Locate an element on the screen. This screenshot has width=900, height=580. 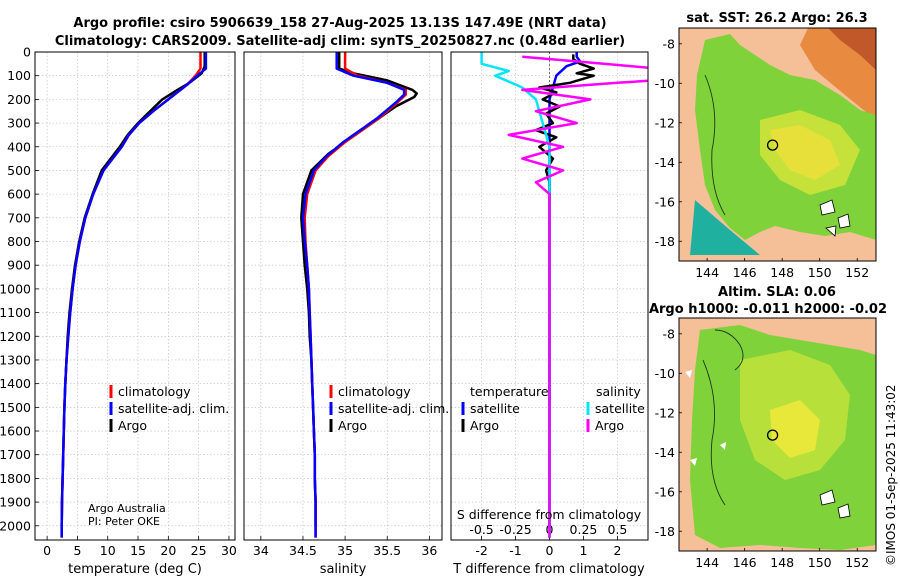
series-line-t-satellite is located at coordinates (565, 295).